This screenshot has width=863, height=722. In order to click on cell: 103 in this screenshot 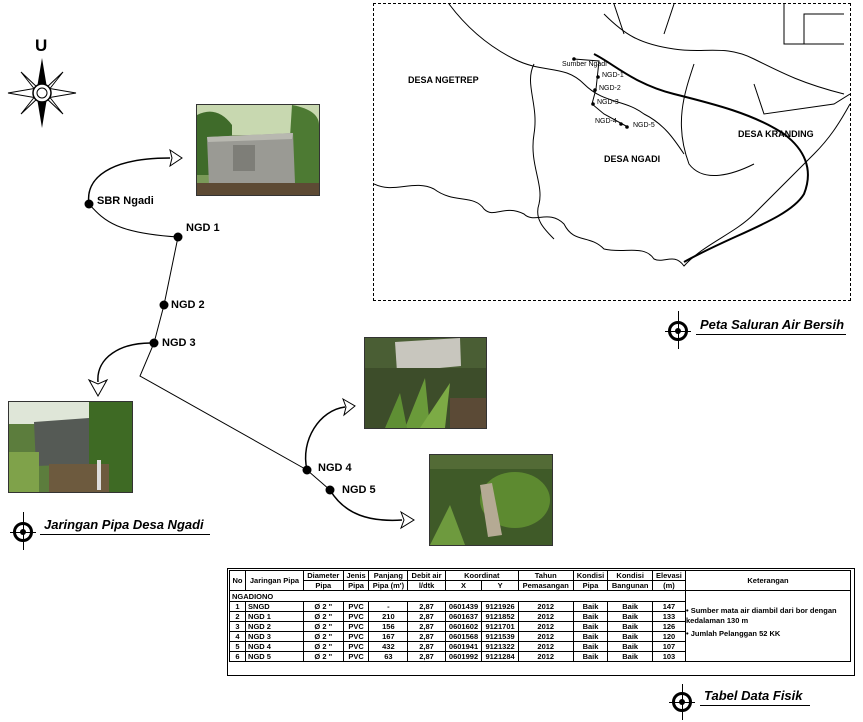, I will do `click(669, 656)`.